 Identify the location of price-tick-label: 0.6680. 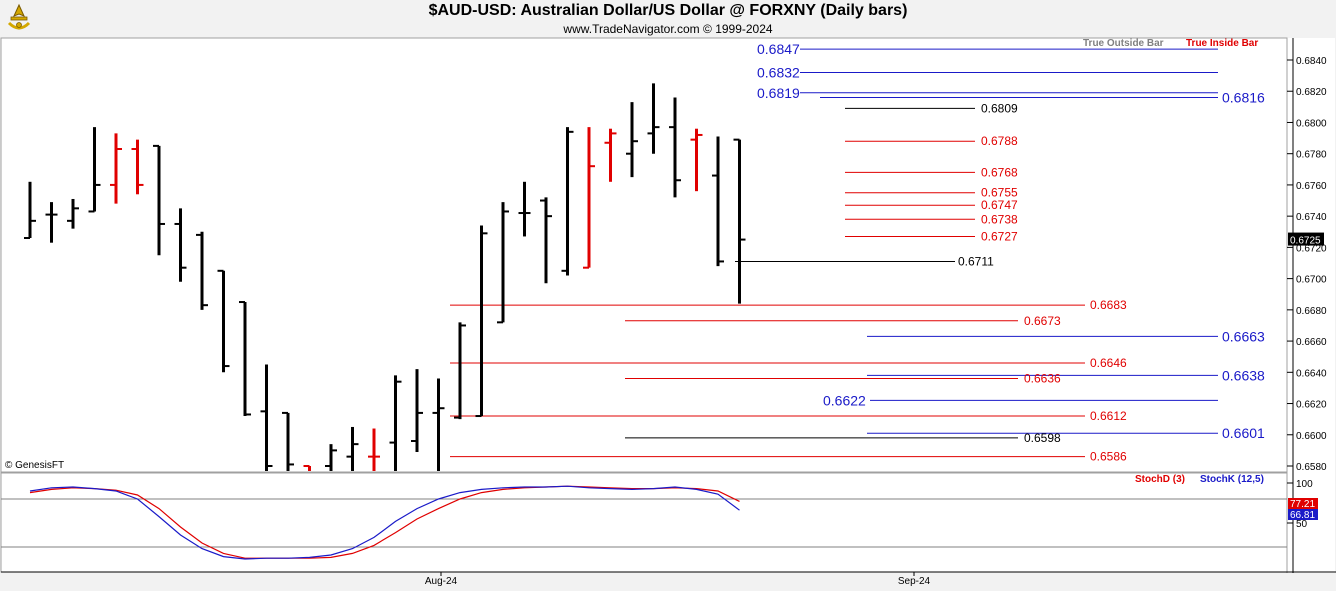
(1311, 311).